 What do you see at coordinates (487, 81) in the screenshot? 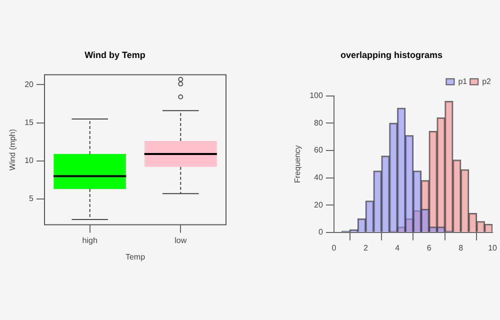
I see `legend-label: p2` at bounding box center [487, 81].